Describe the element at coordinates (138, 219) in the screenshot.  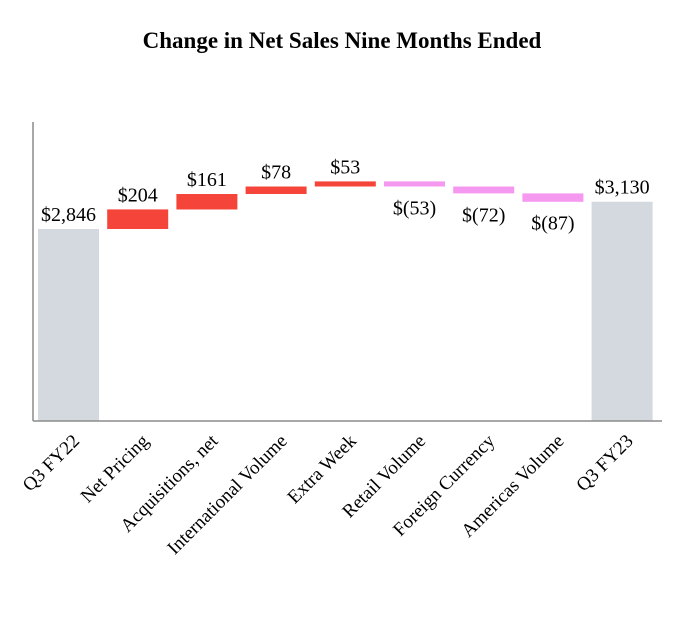
I see `bar-net-pricing` at that location.